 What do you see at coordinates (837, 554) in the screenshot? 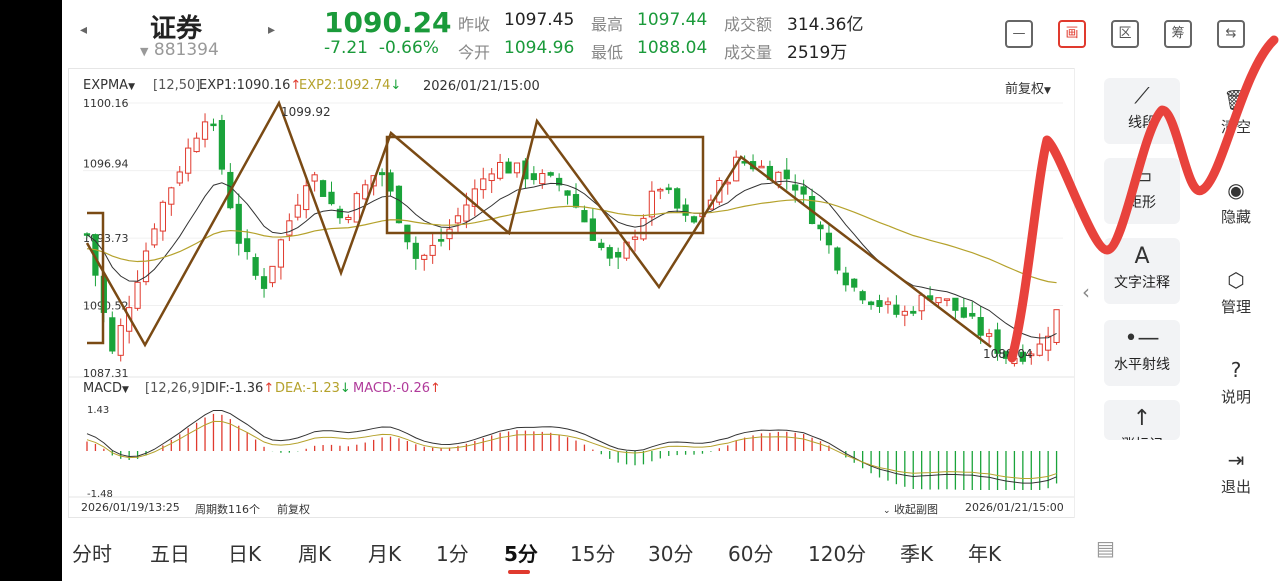
I see `period-tab: 120分` at bounding box center [837, 554].